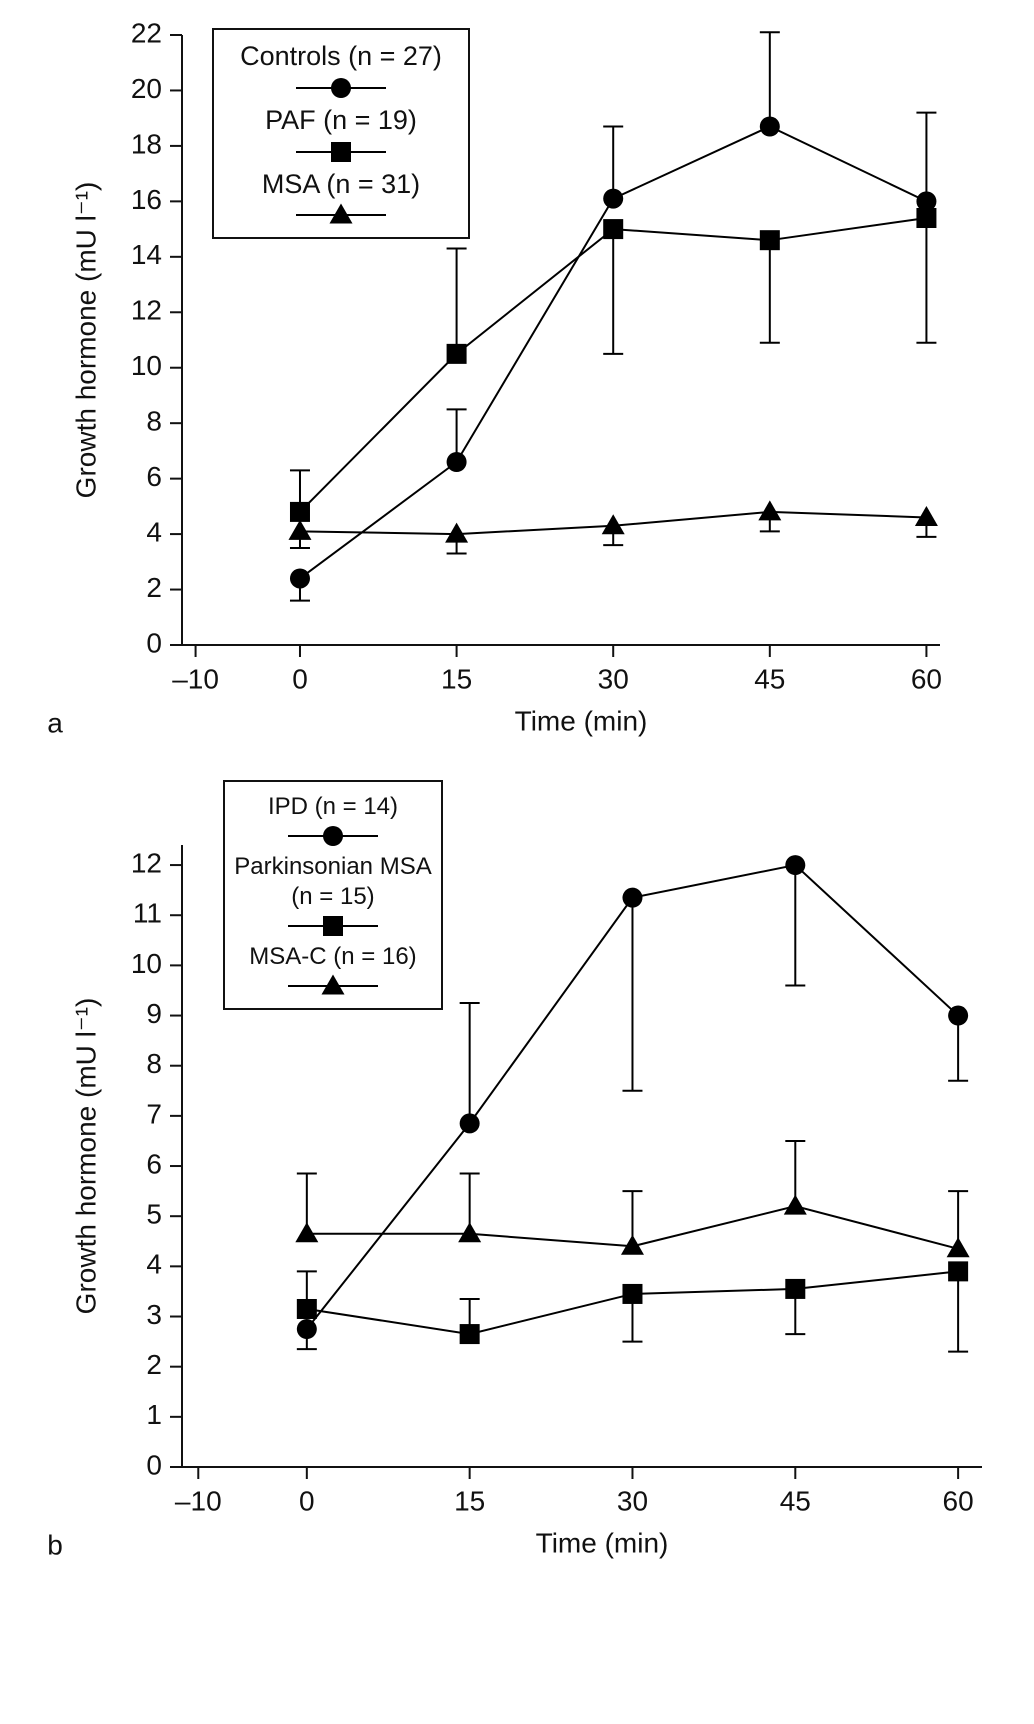 This screenshot has width=1034, height=1724. I want to click on y-tick-label: 18, so click(146, 143).